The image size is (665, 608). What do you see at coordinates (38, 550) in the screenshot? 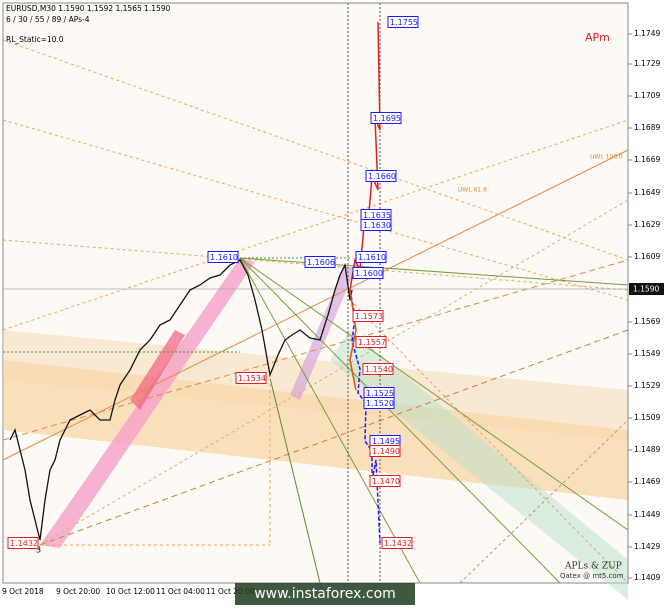
I see `pivot-label: 3` at bounding box center [38, 550].